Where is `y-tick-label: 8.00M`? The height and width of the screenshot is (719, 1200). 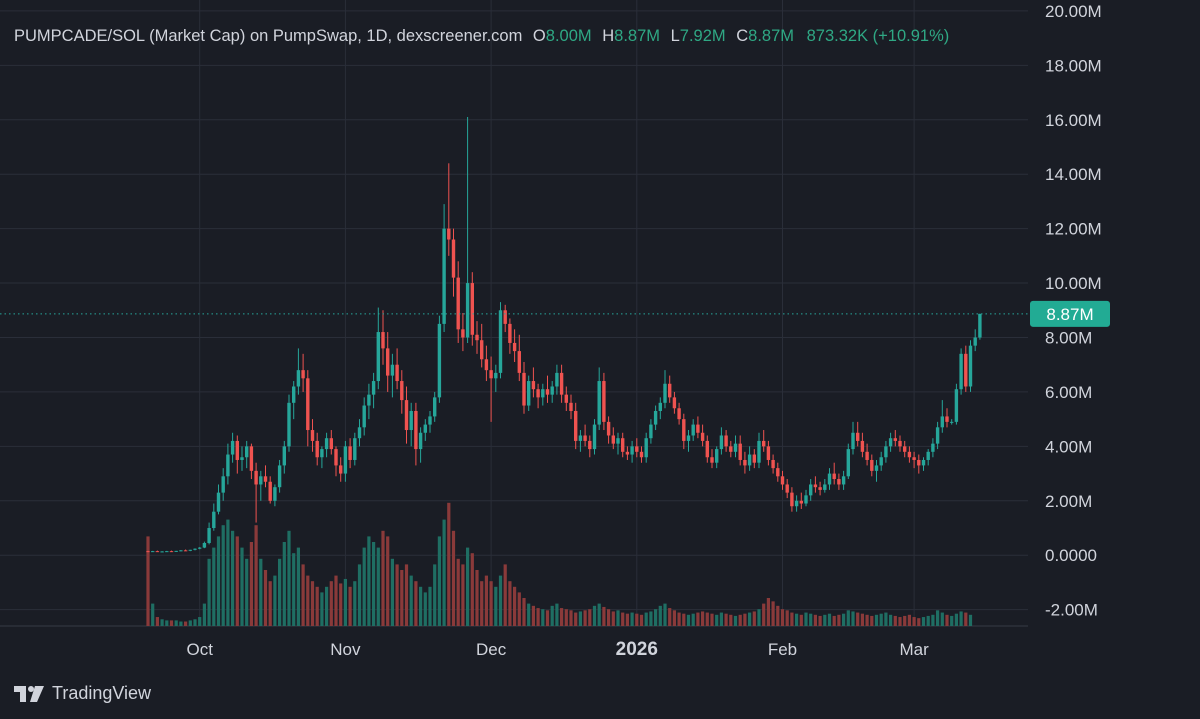
y-tick-label: 8.00M is located at coordinates (1068, 337).